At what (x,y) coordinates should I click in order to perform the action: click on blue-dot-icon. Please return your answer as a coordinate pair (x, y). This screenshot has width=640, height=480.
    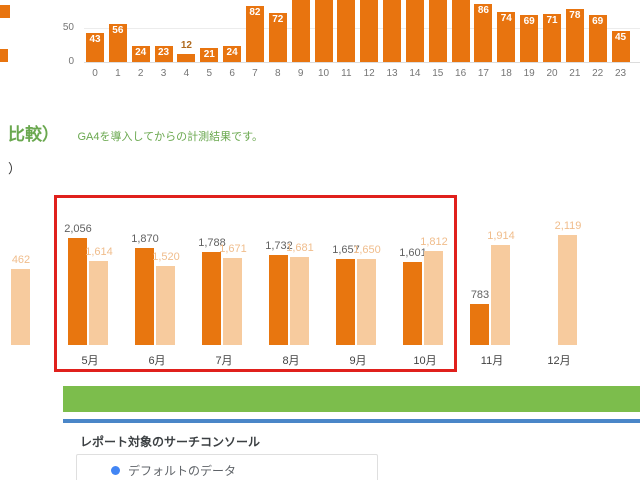
    Looking at the image, I should click on (115, 470).